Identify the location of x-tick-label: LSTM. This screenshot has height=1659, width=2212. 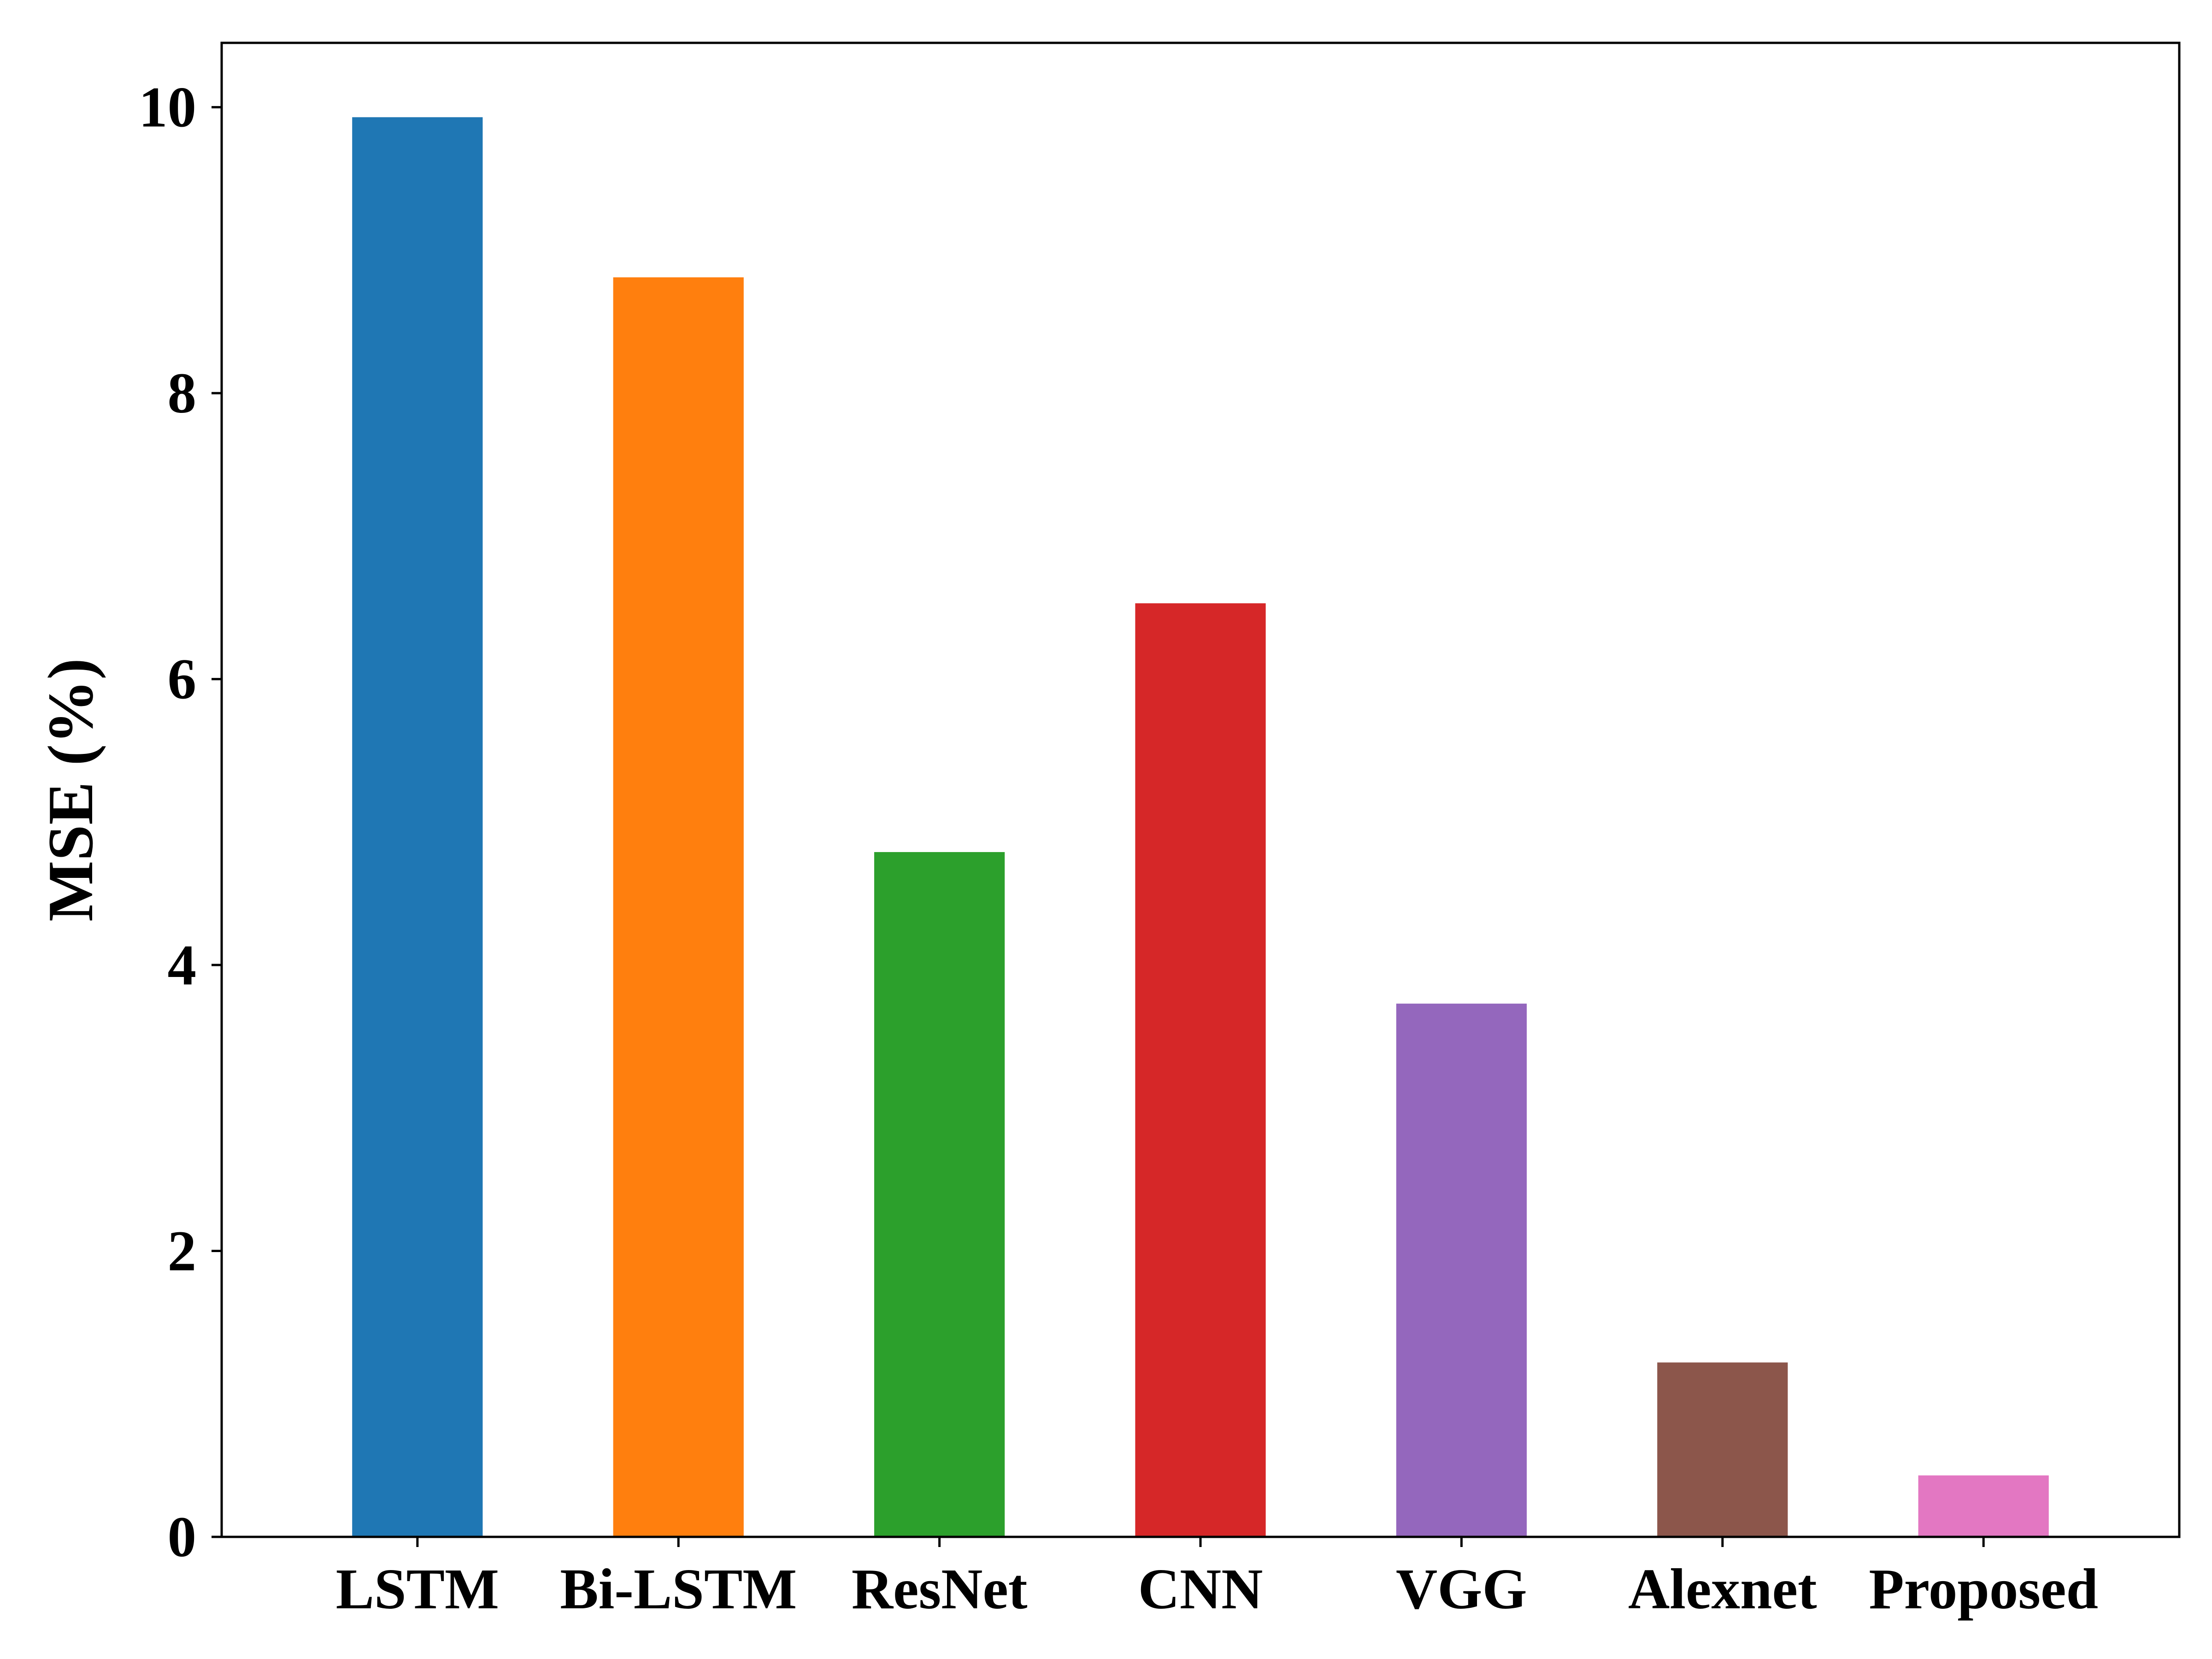
(417, 1589).